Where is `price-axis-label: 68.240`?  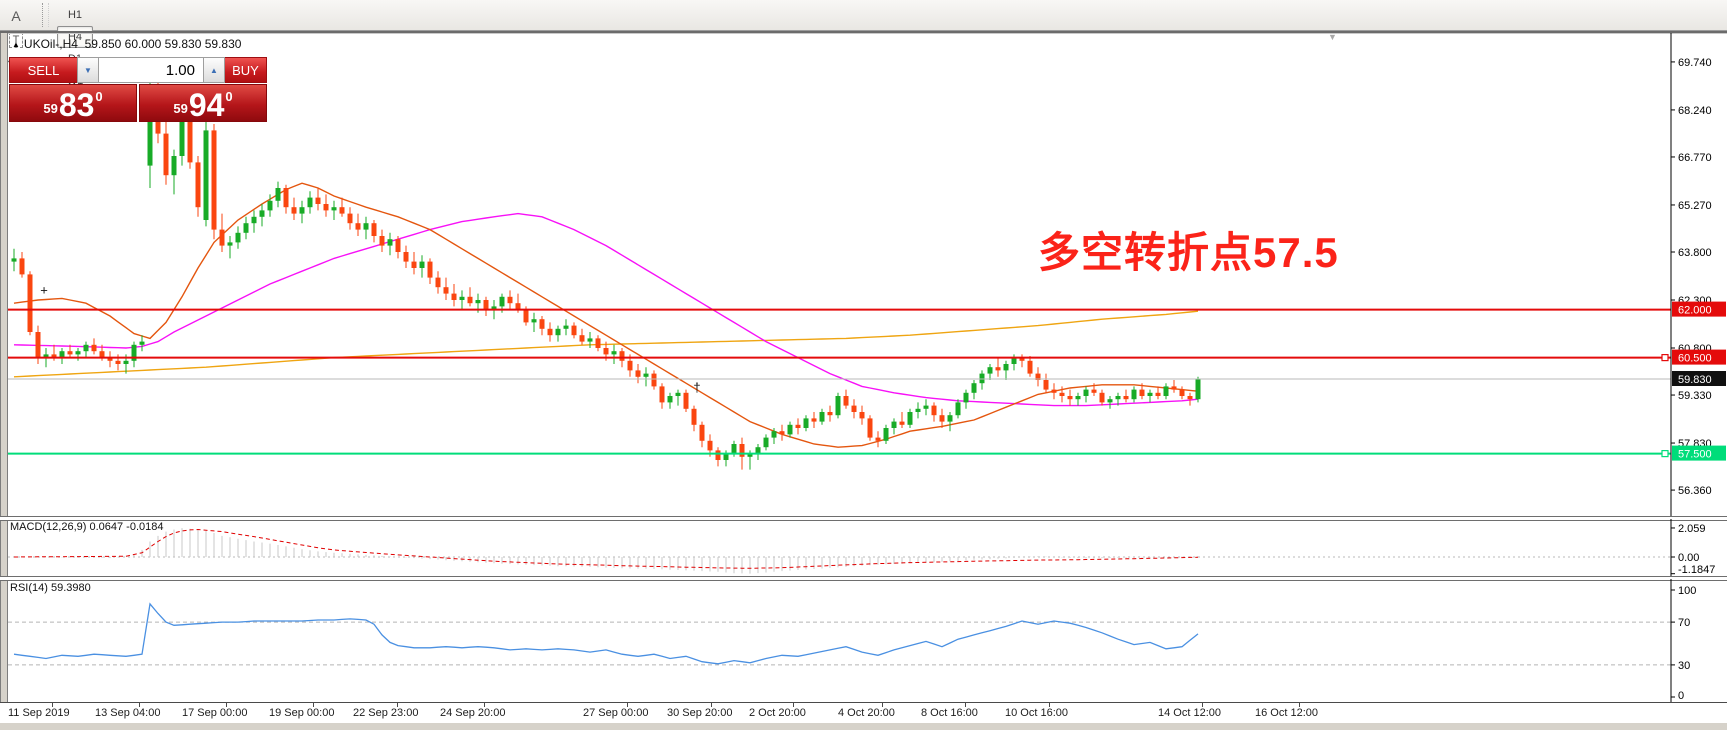 price-axis-label: 68.240 is located at coordinates (1695, 111).